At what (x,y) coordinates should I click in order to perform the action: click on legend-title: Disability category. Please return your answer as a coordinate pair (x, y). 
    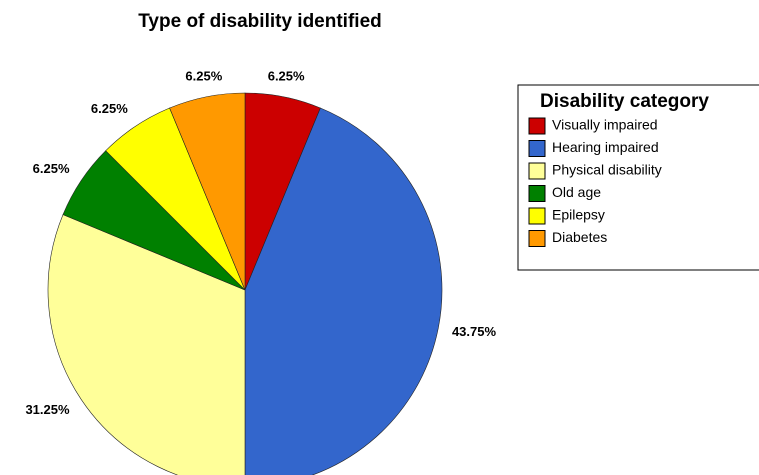
    Looking at the image, I should click on (624, 101).